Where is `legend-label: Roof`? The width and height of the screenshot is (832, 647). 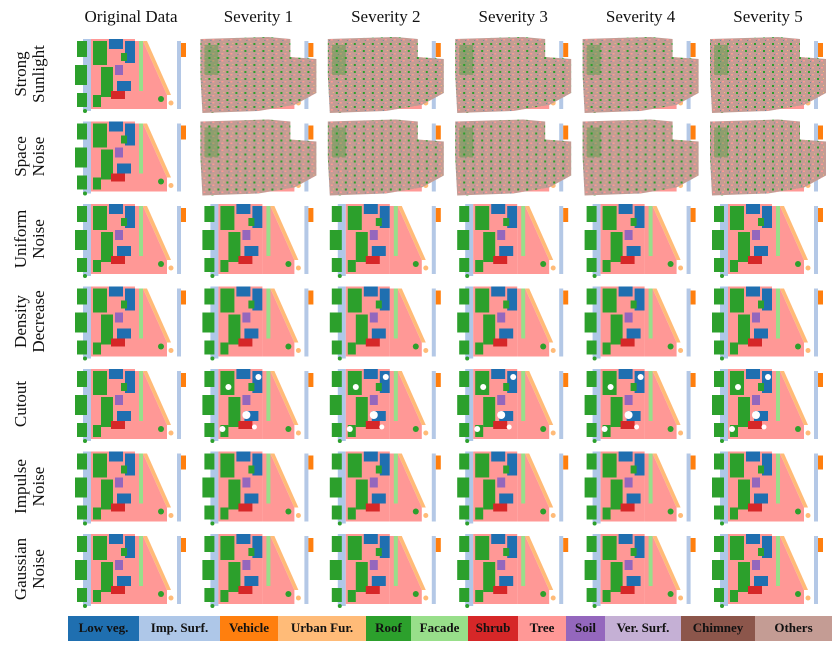 legend-label: Roof is located at coordinates (388, 627).